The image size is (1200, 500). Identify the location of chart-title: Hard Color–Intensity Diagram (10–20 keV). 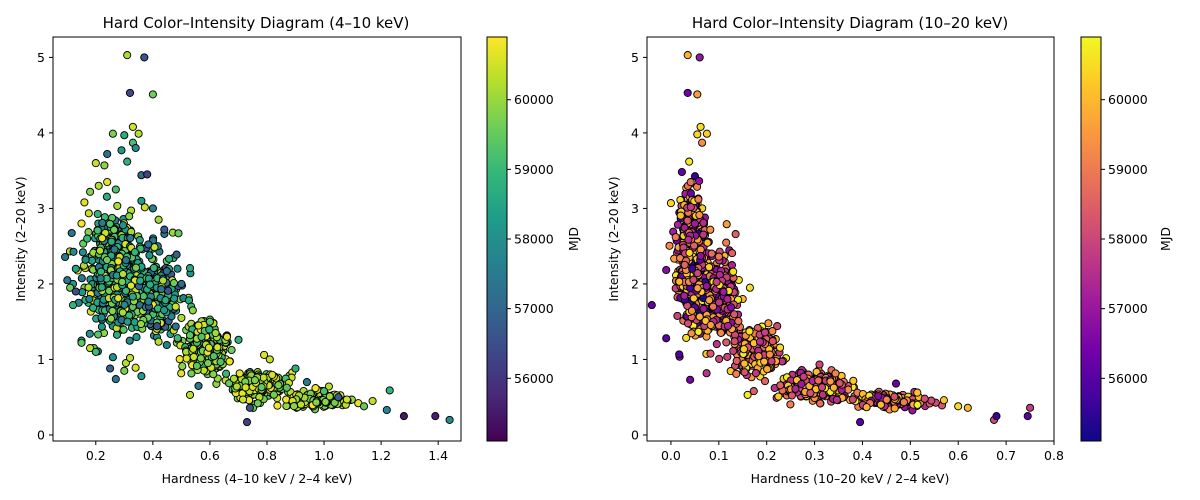
(850, 23).